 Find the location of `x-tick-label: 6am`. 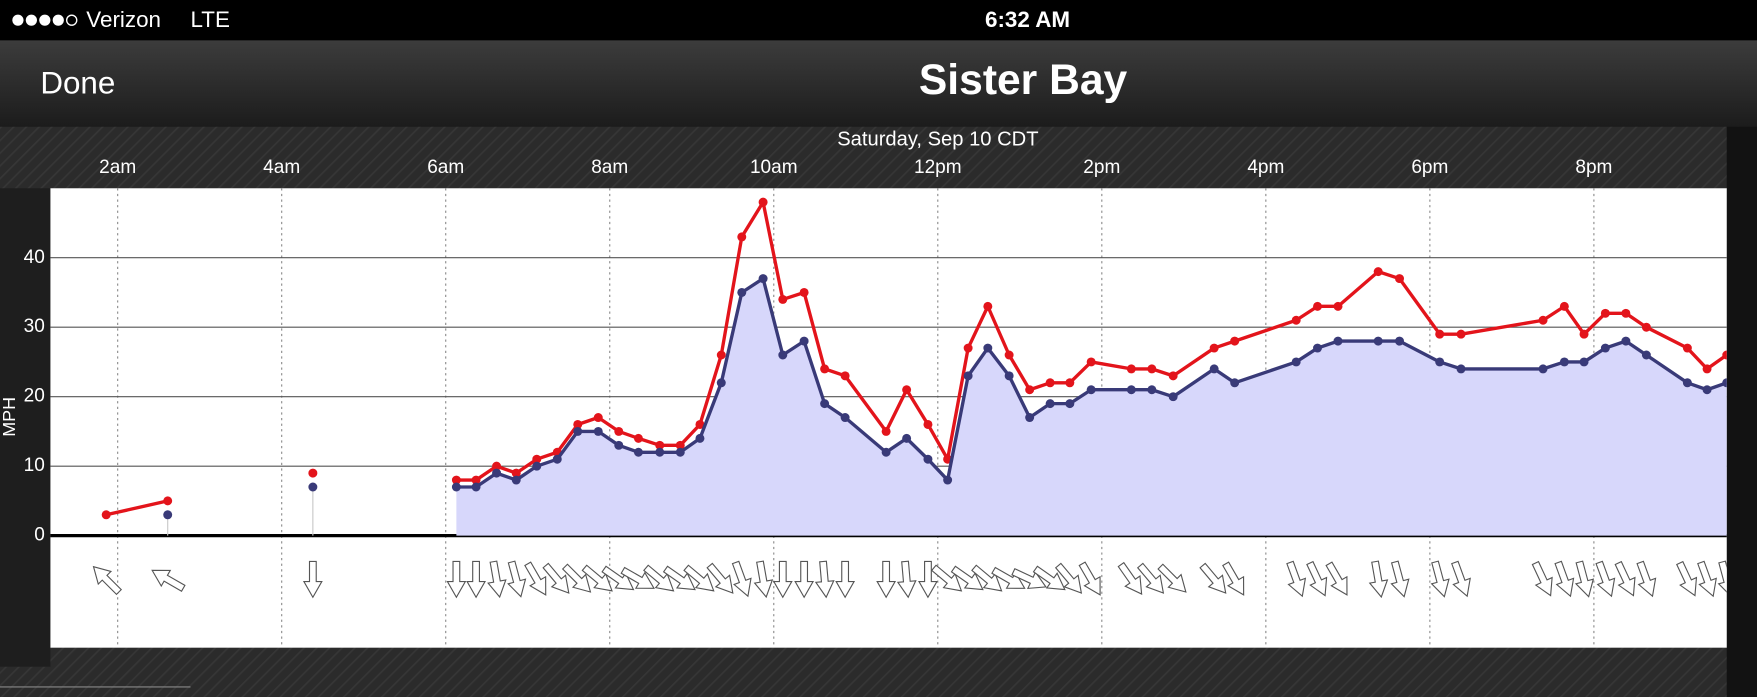

x-tick-label: 6am is located at coordinates (445, 167).